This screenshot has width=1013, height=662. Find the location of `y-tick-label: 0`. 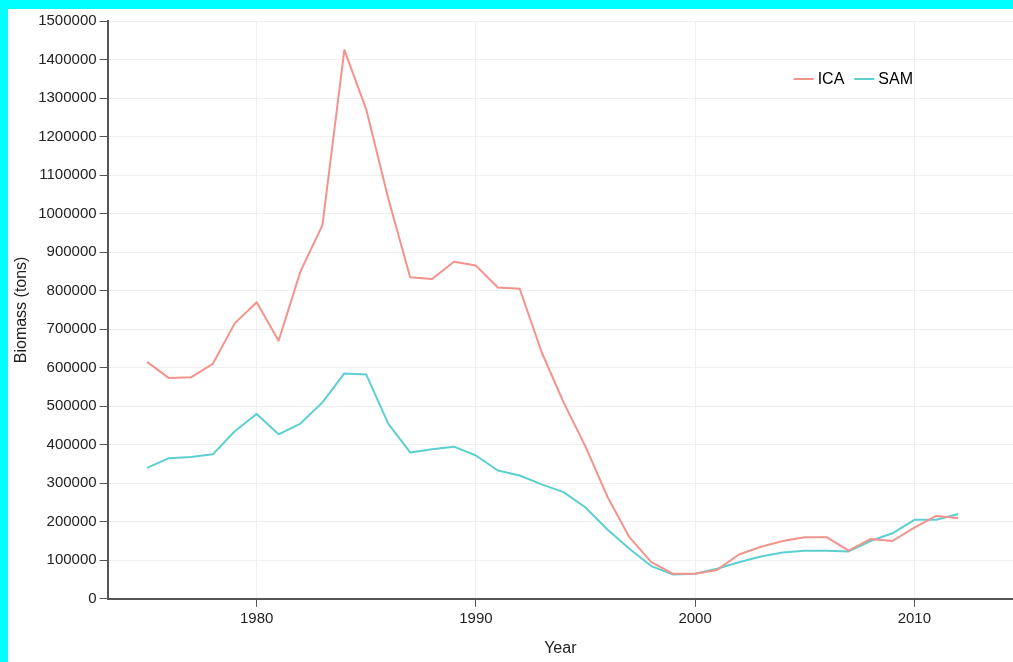

y-tick-label: 0 is located at coordinates (92, 597).